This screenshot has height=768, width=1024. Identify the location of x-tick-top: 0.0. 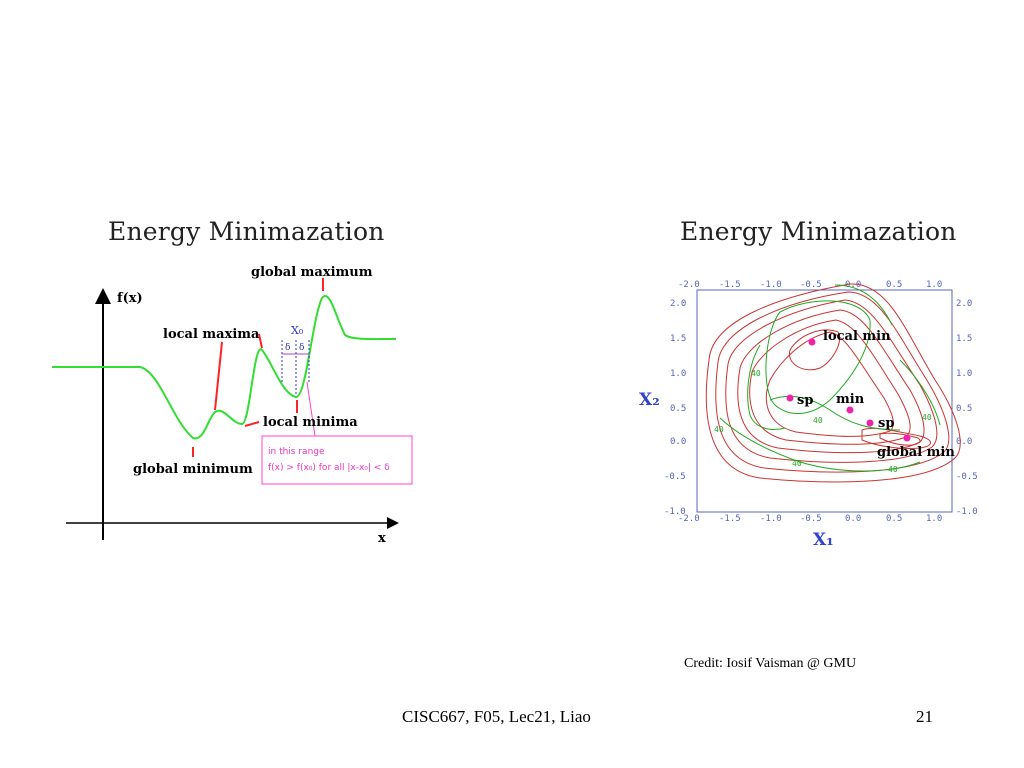
(853, 285).